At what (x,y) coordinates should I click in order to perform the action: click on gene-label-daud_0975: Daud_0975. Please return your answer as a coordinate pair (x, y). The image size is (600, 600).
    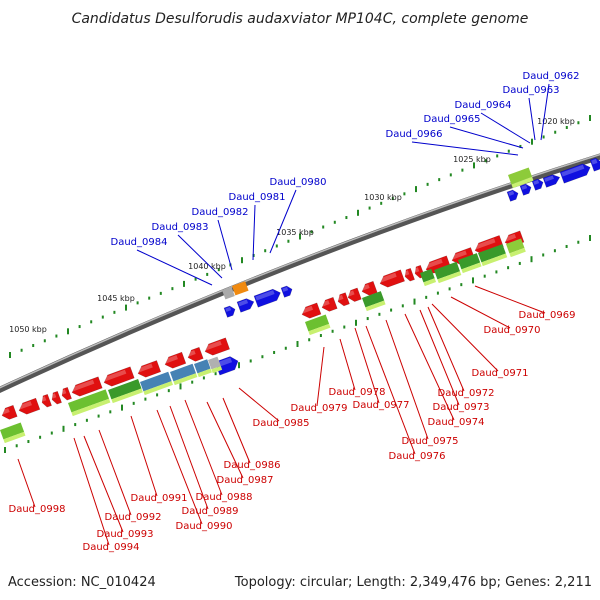
    Looking at the image, I should click on (430, 441).